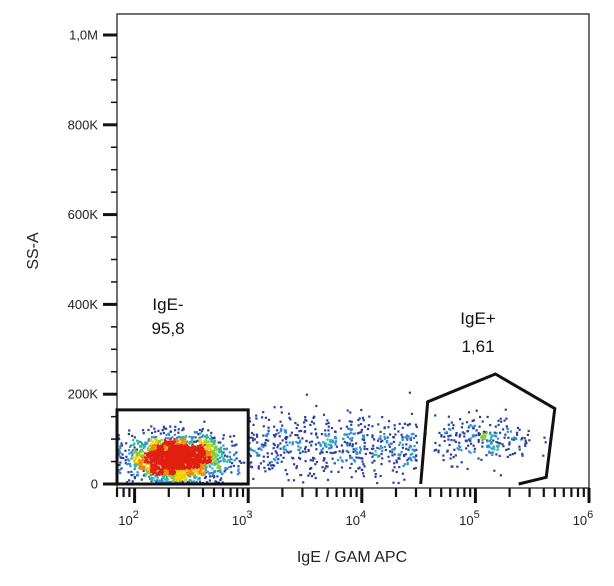 Image resolution: width=614 pixels, height=586 pixels. Describe the element at coordinates (242, 518) in the screenshot. I see `x-tick-label: 103` at that location.